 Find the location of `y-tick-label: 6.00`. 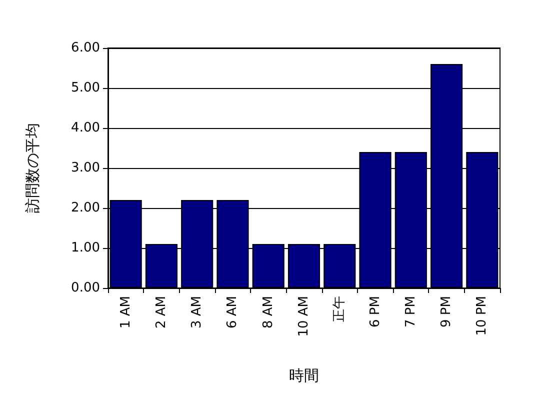

y-tick-label: 6.00 is located at coordinates (85, 48).